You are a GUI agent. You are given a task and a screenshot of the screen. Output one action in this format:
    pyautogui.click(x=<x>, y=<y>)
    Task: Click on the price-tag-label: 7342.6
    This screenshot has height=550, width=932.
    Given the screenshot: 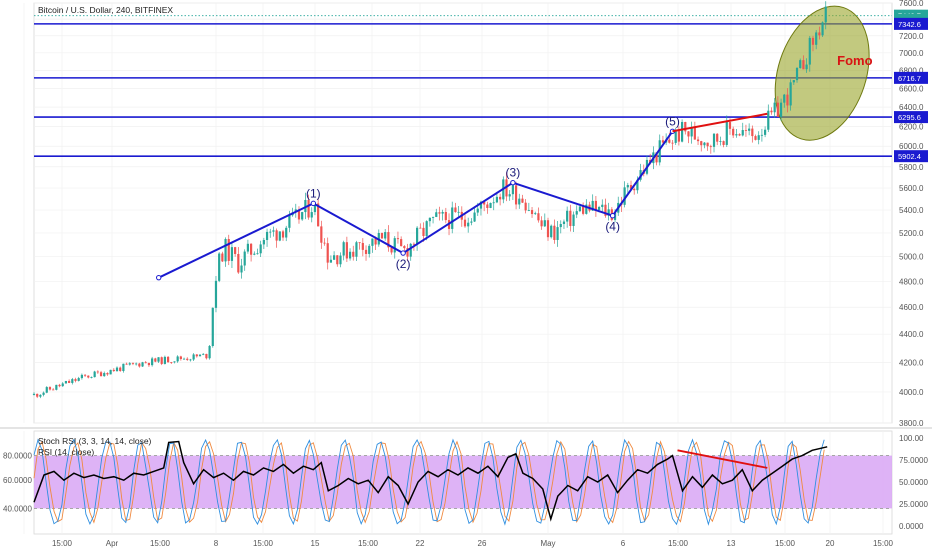 What is the action you would take?
    pyautogui.click(x=909, y=24)
    